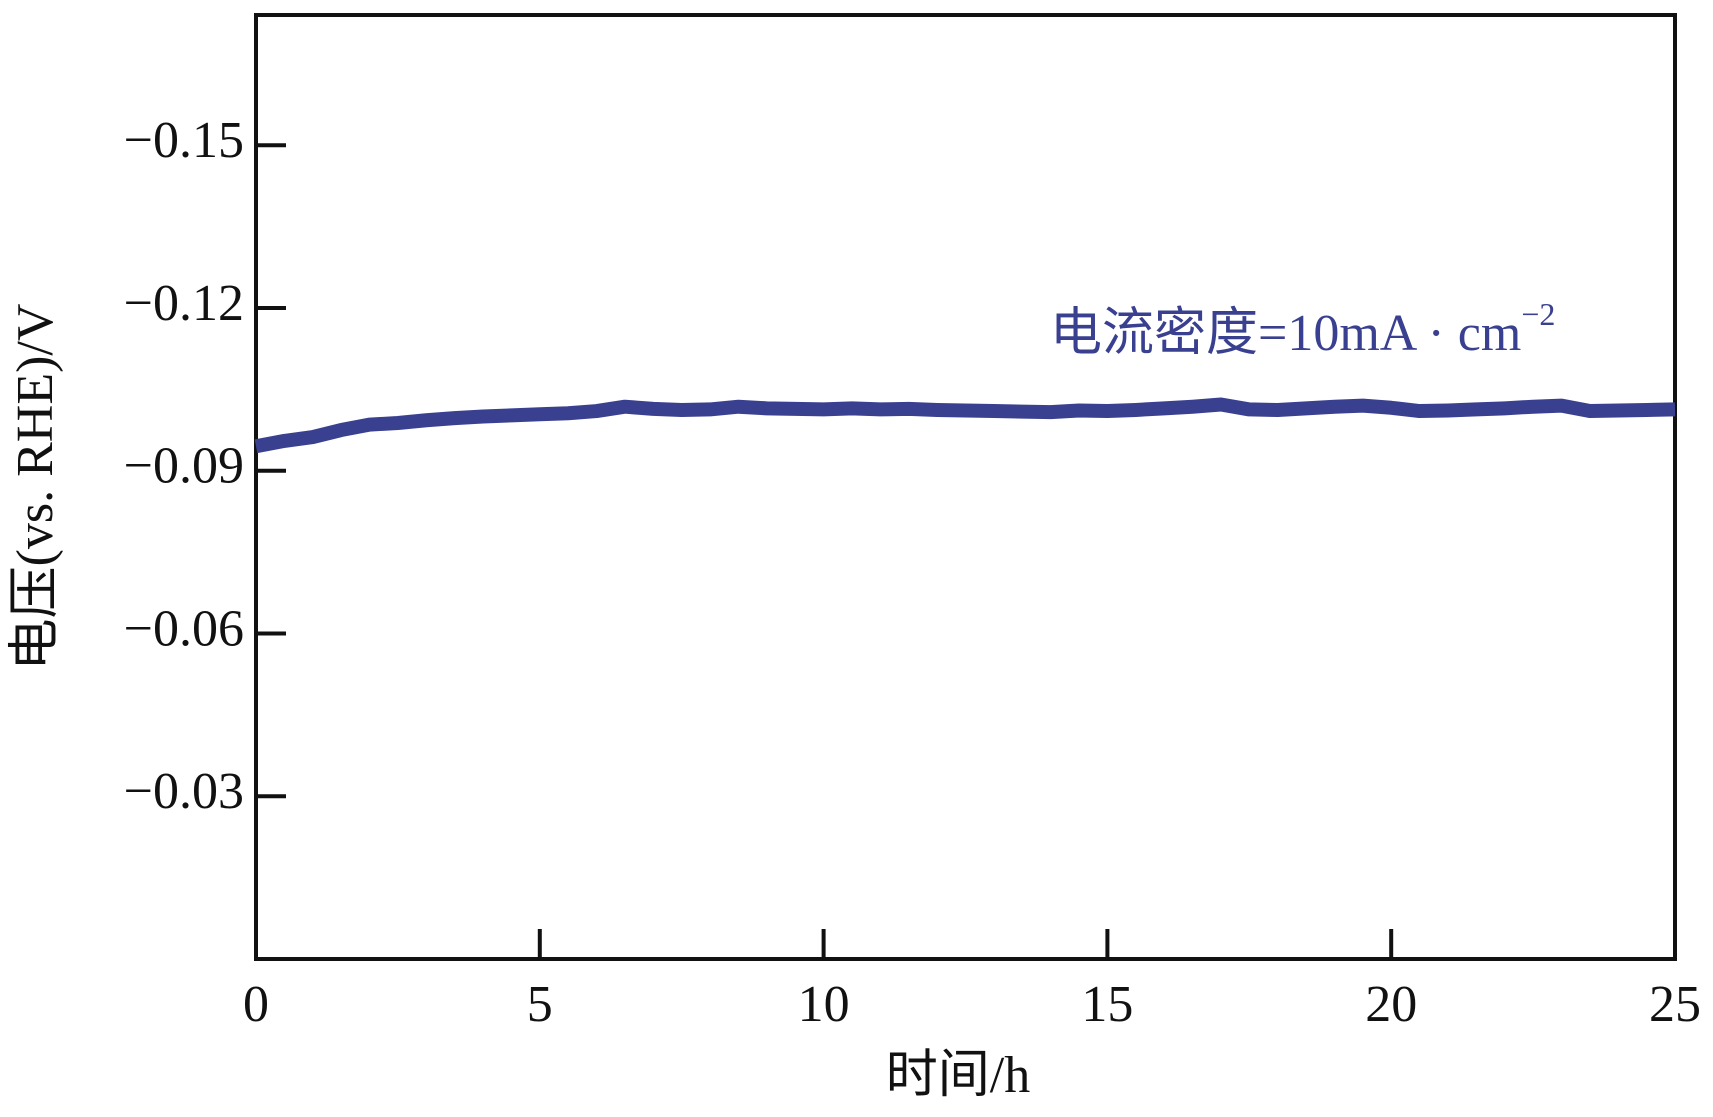 The width and height of the screenshot is (1713, 1117). What do you see at coordinates (35, 487) in the screenshot?
I see `y-axis-label: 电压(vs. RHE)/V` at bounding box center [35, 487].